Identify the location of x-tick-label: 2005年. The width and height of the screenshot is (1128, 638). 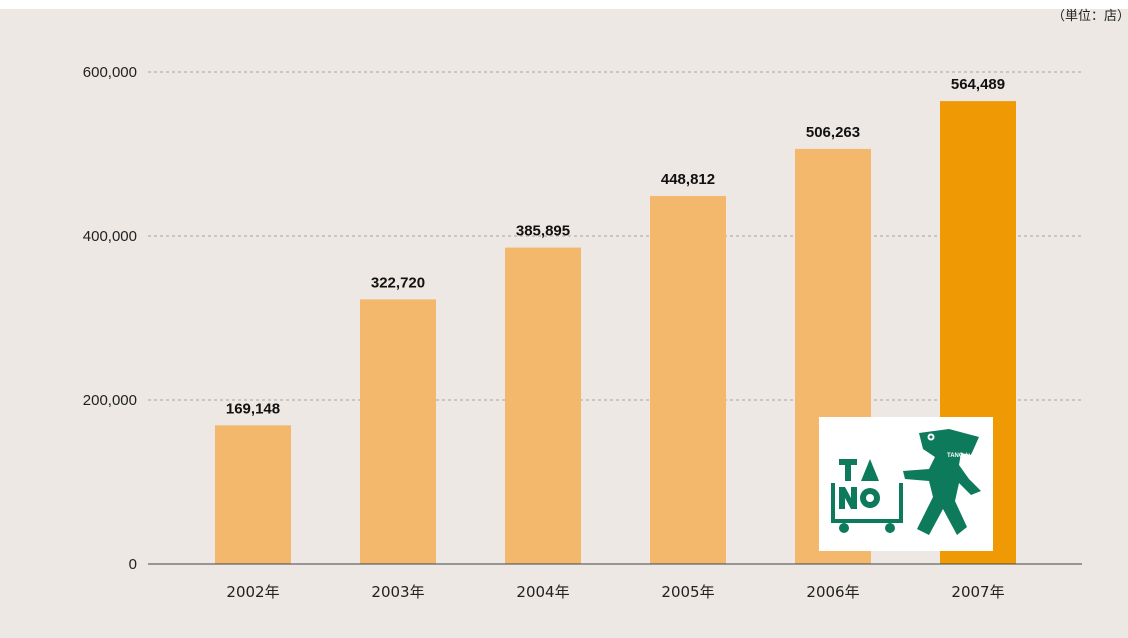
(687, 592).